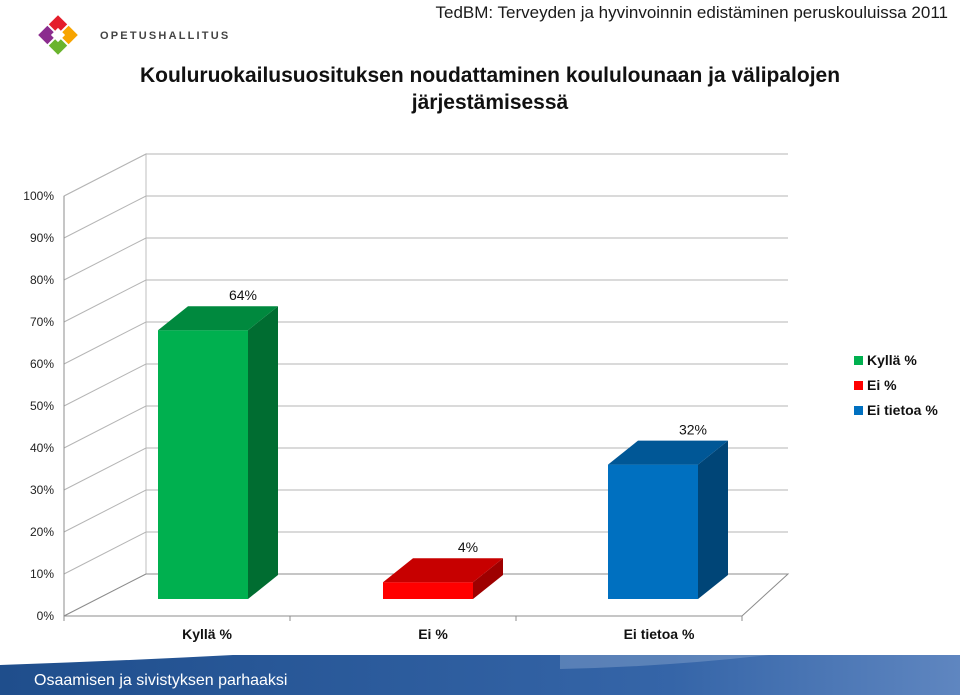 This screenshot has height=695, width=960. I want to click on y-tick-label: 10%, so click(42, 574).